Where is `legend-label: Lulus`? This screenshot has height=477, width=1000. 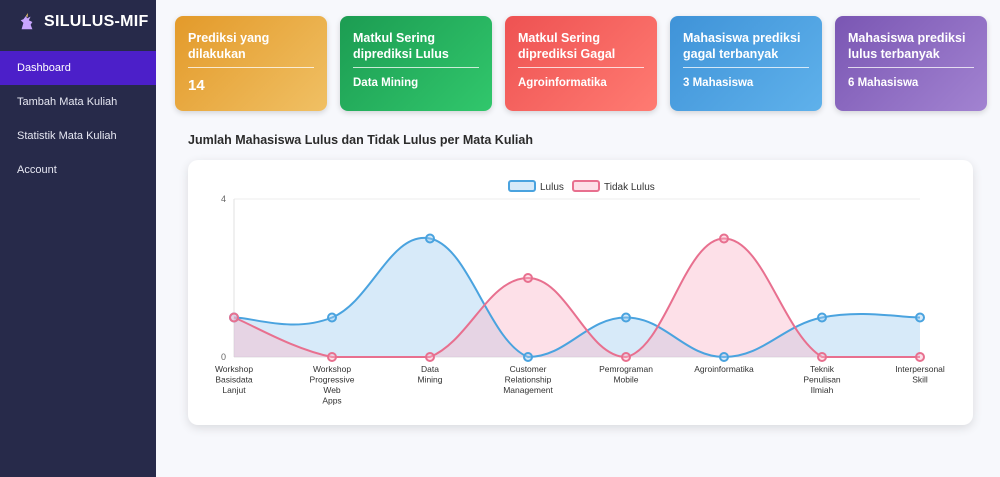
legend-label: Lulus is located at coordinates (552, 187).